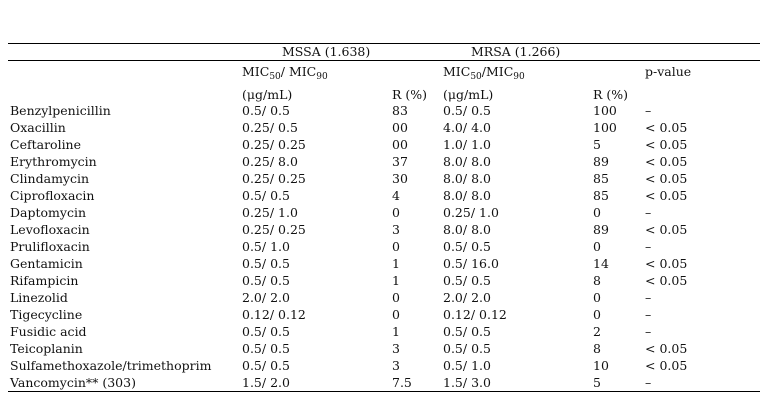  What do you see at coordinates (383, 298) in the screenshot?
I see `table-row: Linezolid 2.0/ 2.0 0 2.0/ 2.0 0 –` at bounding box center [383, 298].